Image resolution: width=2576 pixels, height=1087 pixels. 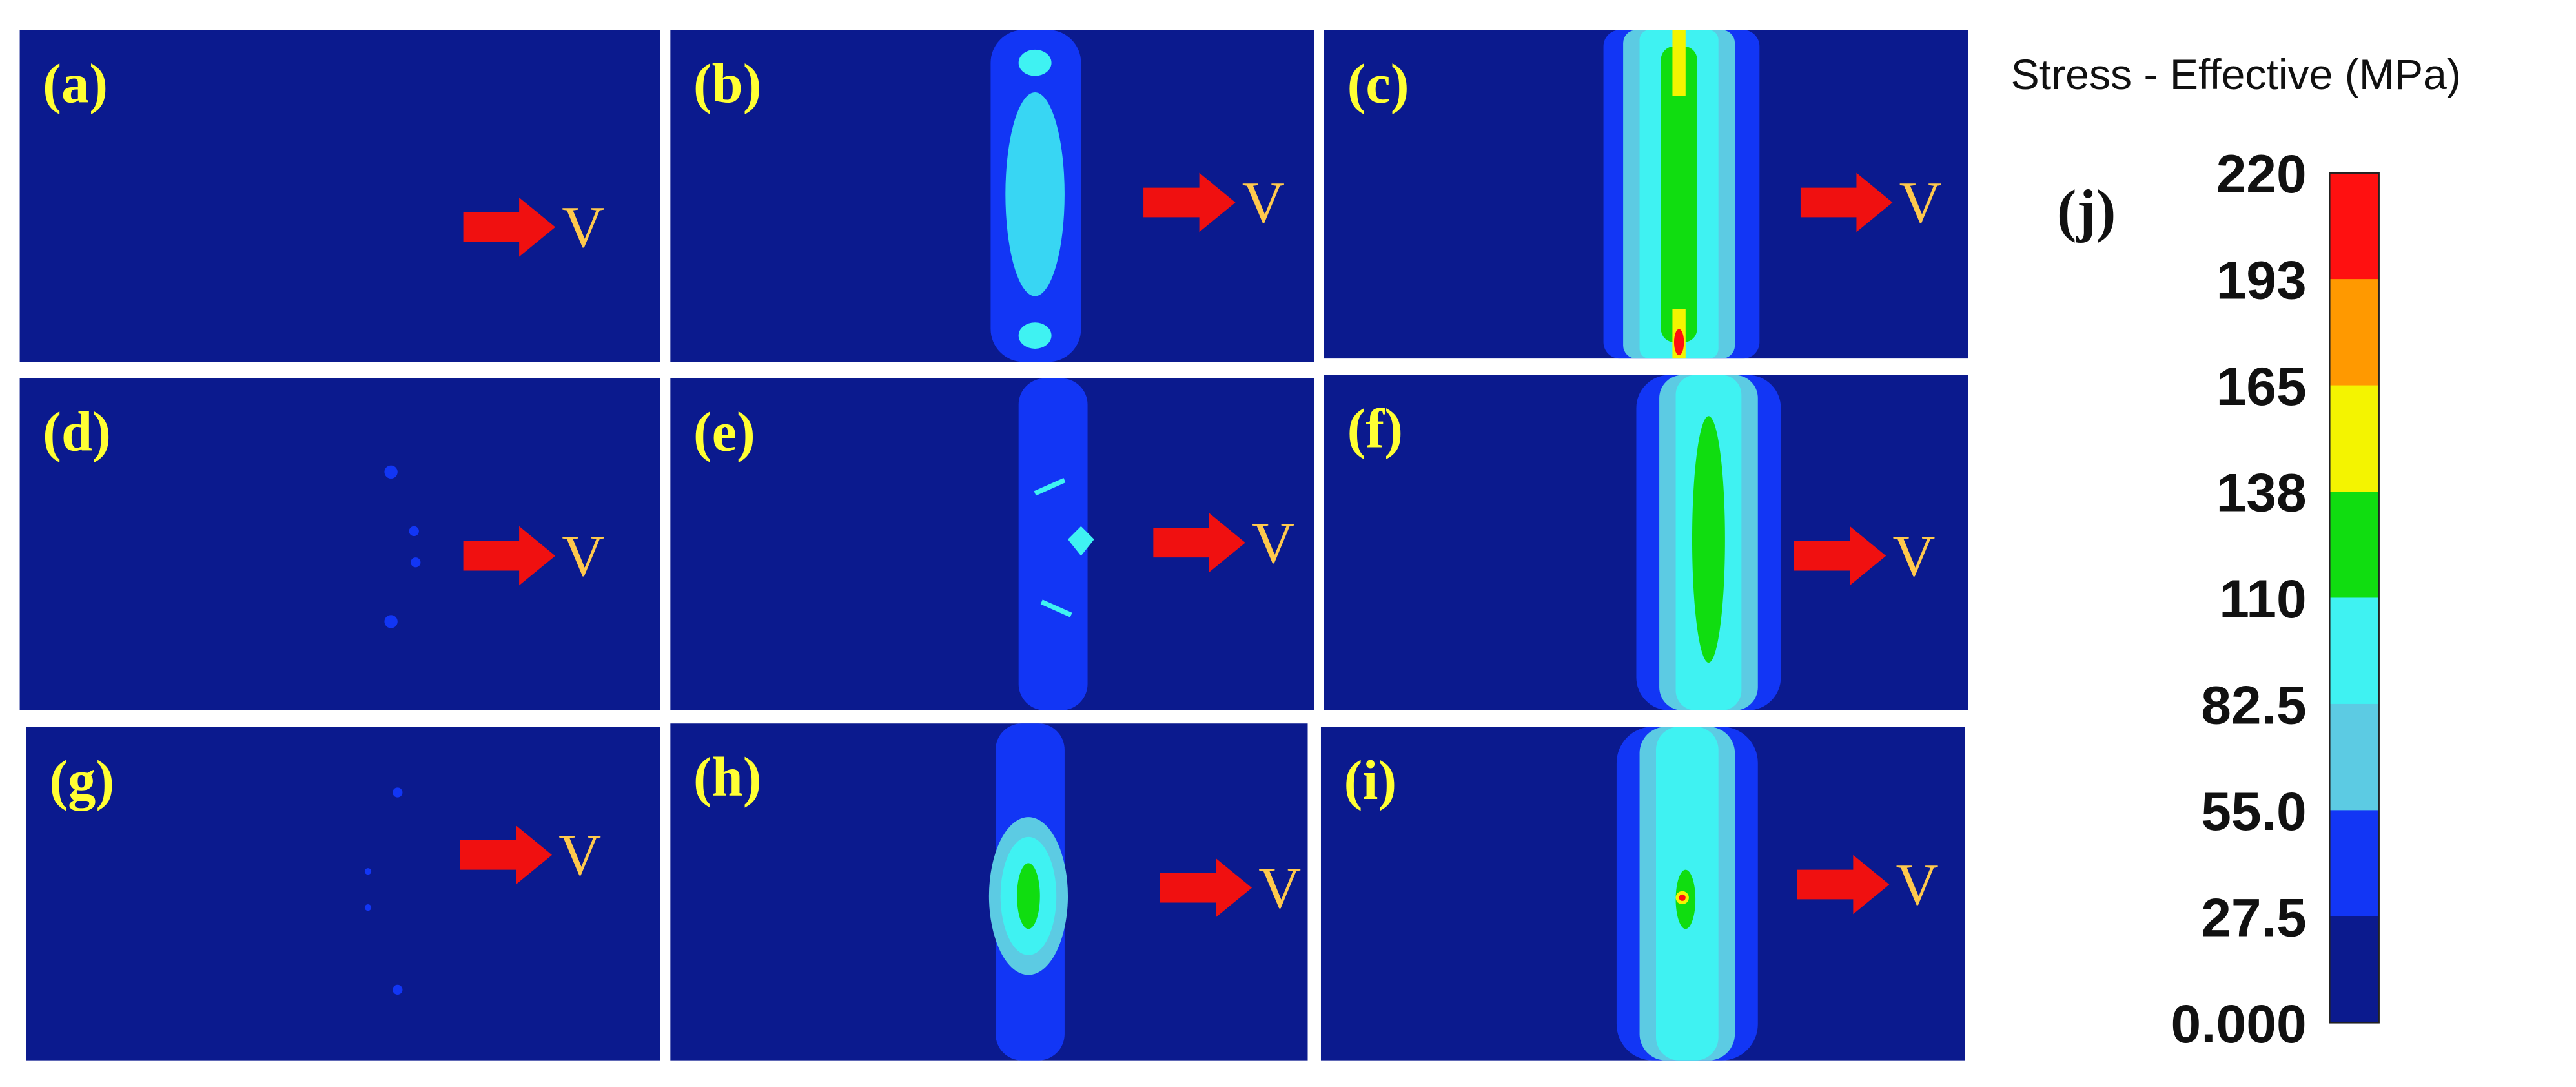 What do you see at coordinates (1370, 780) in the screenshot?
I see `panel-label: (i)` at bounding box center [1370, 780].